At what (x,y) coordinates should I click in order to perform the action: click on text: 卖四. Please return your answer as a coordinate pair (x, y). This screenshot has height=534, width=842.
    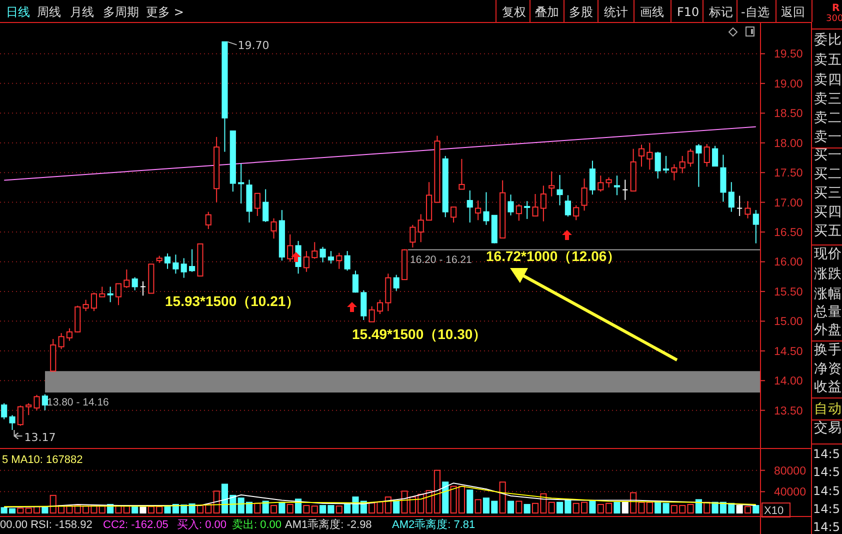
    Looking at the image, I should click on (828, 80).